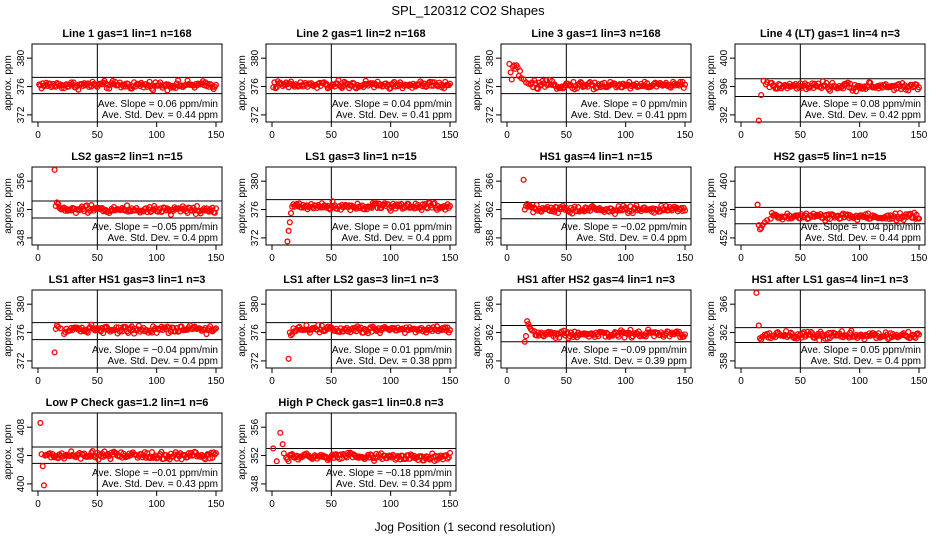 The image size is (936, 540). What do you see at coordinates (631, 238) in the screenshot?
I see `std-dev-annotation: Ave. Std. Dev. = 0.4 ppm` at bounding box center [631, 238].